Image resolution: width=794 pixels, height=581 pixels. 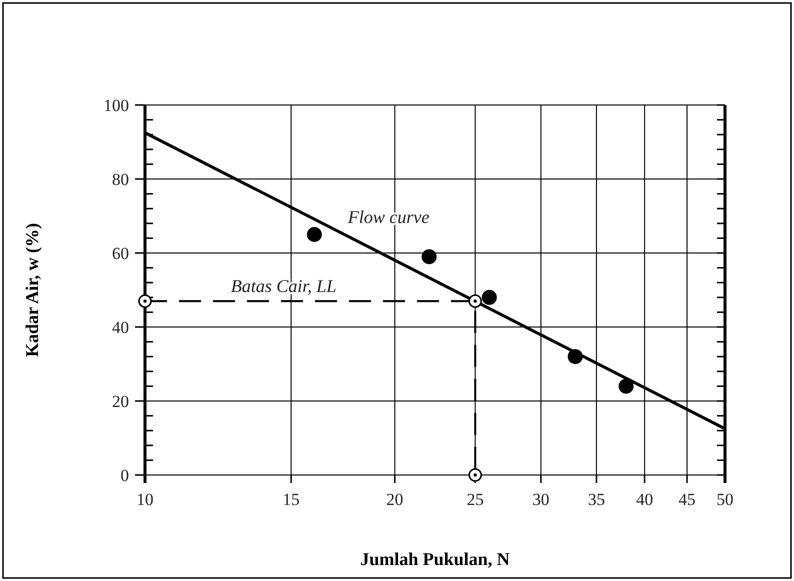 What do you see at coordinates (475, 499) in the screenshot?
I see `x-tick-label: 25` at bounding box center [475, 499].